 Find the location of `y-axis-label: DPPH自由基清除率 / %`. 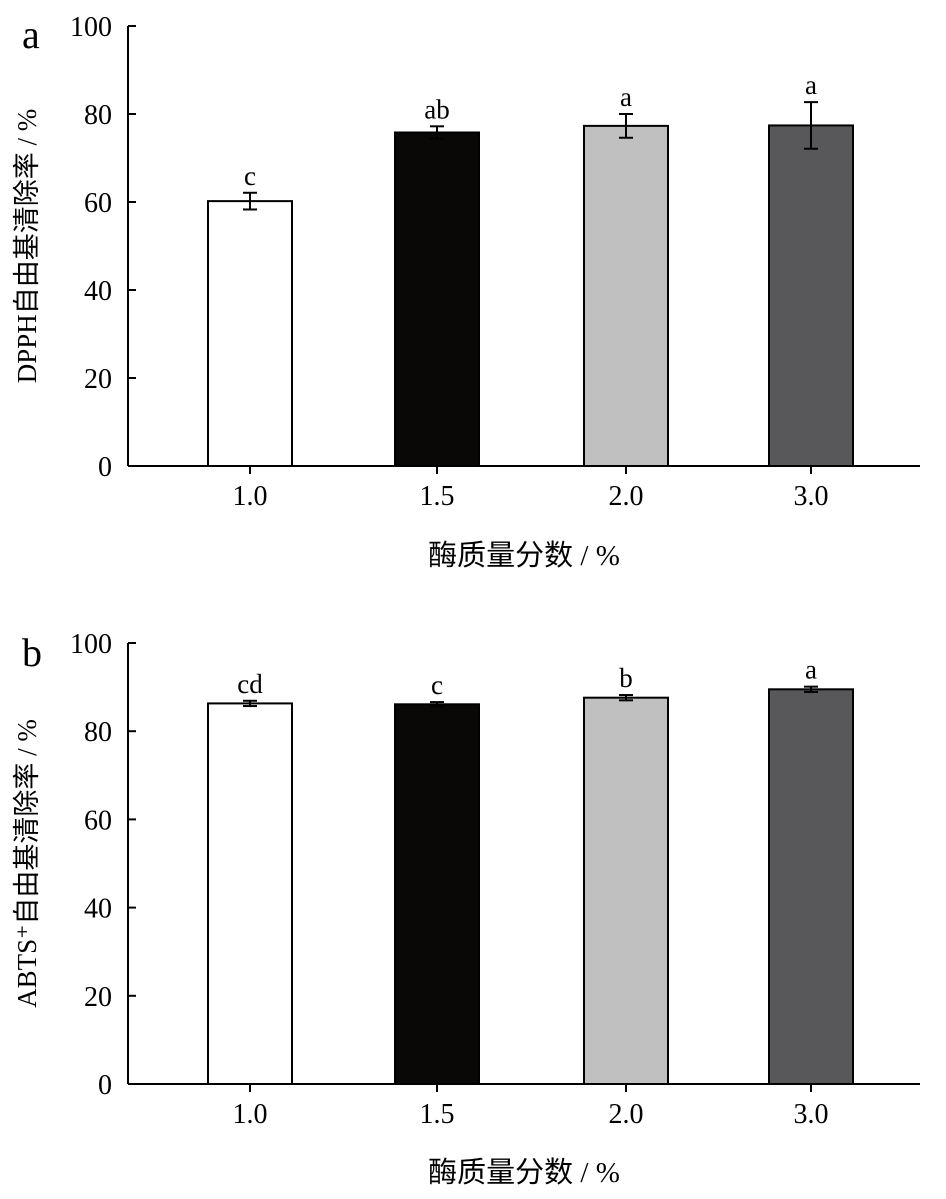

y-axis-label: DPPH自由基清除率 / % is located at coordinates (27, 246).